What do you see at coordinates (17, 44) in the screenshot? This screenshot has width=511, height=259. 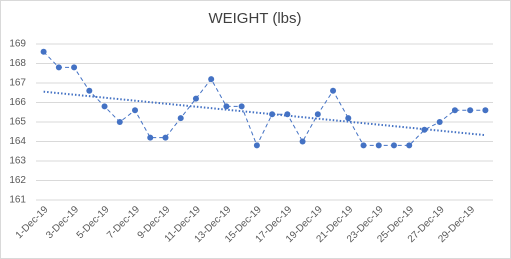 I see `y-tick-label: 169` at bounding box center [17, 44].